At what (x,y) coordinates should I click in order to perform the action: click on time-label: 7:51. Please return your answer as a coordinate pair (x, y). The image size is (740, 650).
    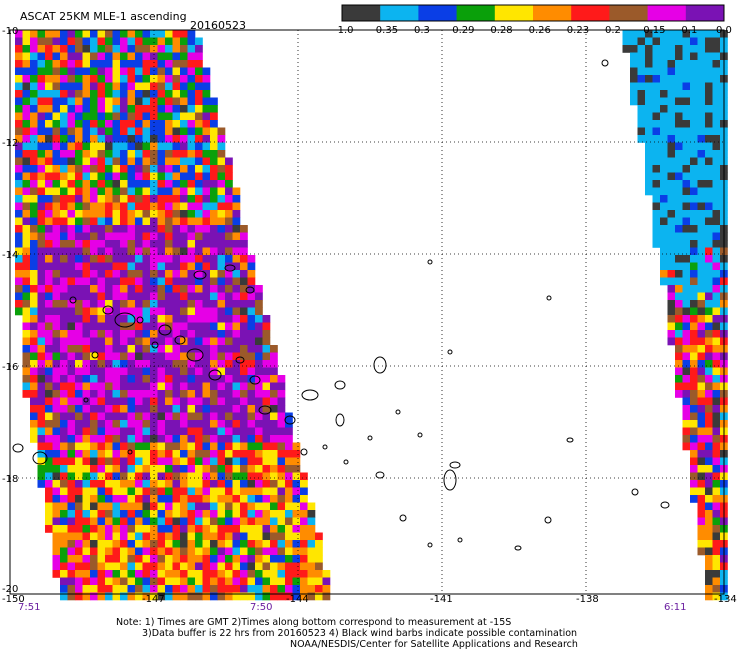
    Looking at the image, I should click on (29, 607).